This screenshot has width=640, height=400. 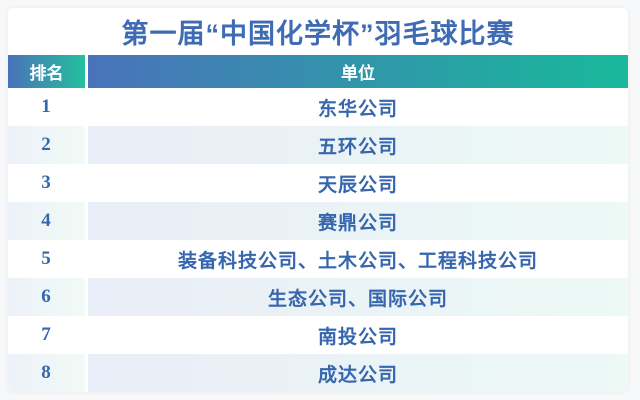 What do you see at coordinates (48, 107) in the screenshot?
I see `rank-cell: 1` at bounding box center [48, 107].